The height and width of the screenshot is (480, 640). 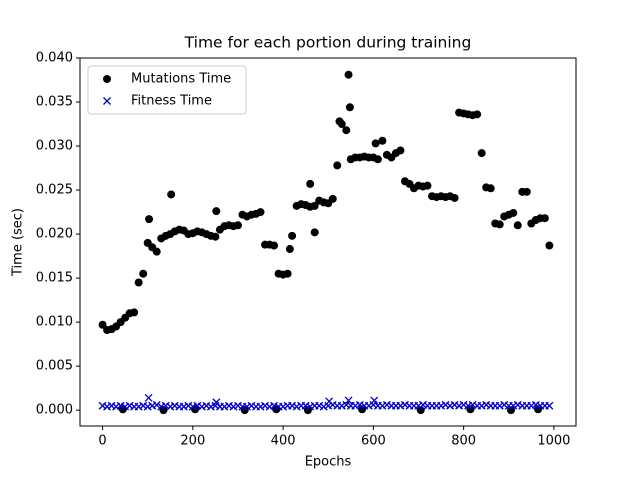 I want to click on y-tick-label: 0.035, so click(x=54, y=102).